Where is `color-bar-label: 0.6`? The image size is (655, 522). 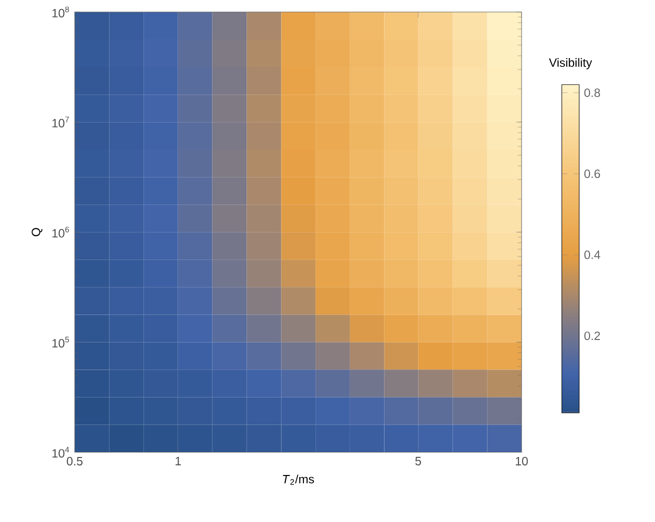 color-bar-label: 0.6 is located at coordinates (592, 174).